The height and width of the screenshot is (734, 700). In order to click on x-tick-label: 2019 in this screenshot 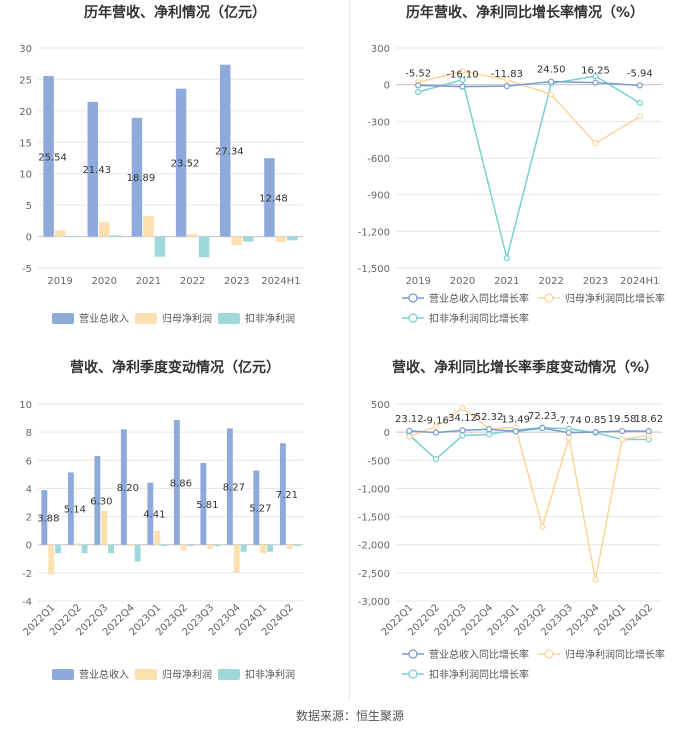, I will do `click(417, 281)`.